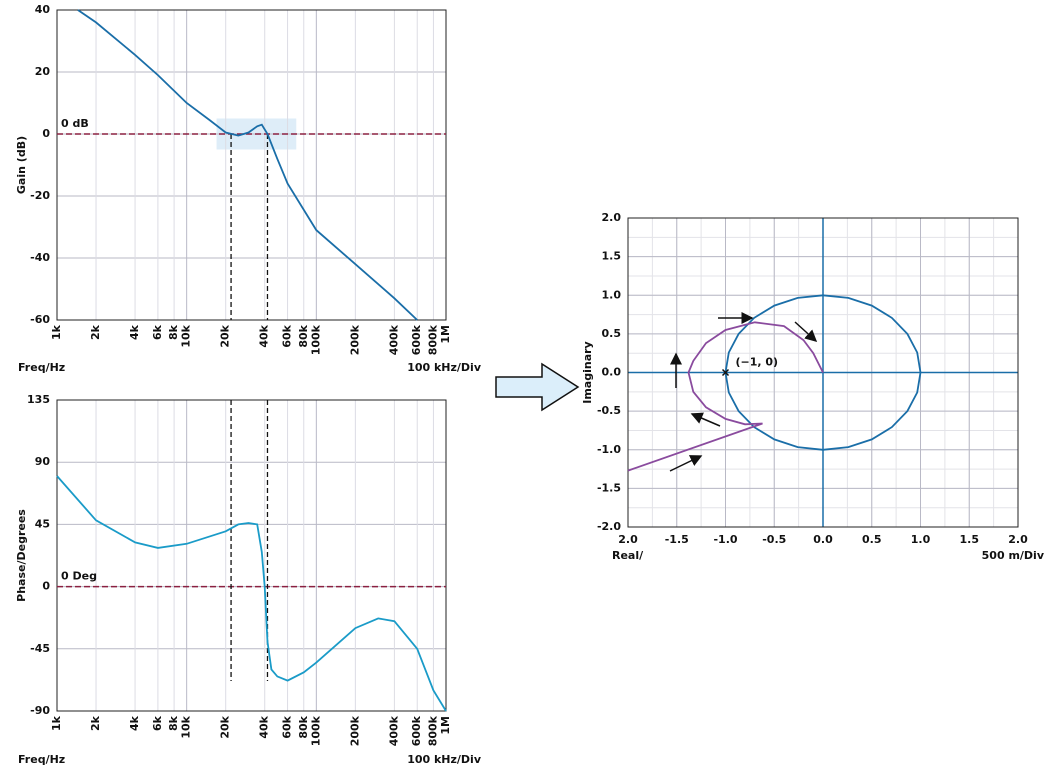 The image size is (1050, 769). What do you see at coordinates (587, 372) in the screenshot?
I see `y-axis-label: Imaginary` at bounding box center [587, 372].